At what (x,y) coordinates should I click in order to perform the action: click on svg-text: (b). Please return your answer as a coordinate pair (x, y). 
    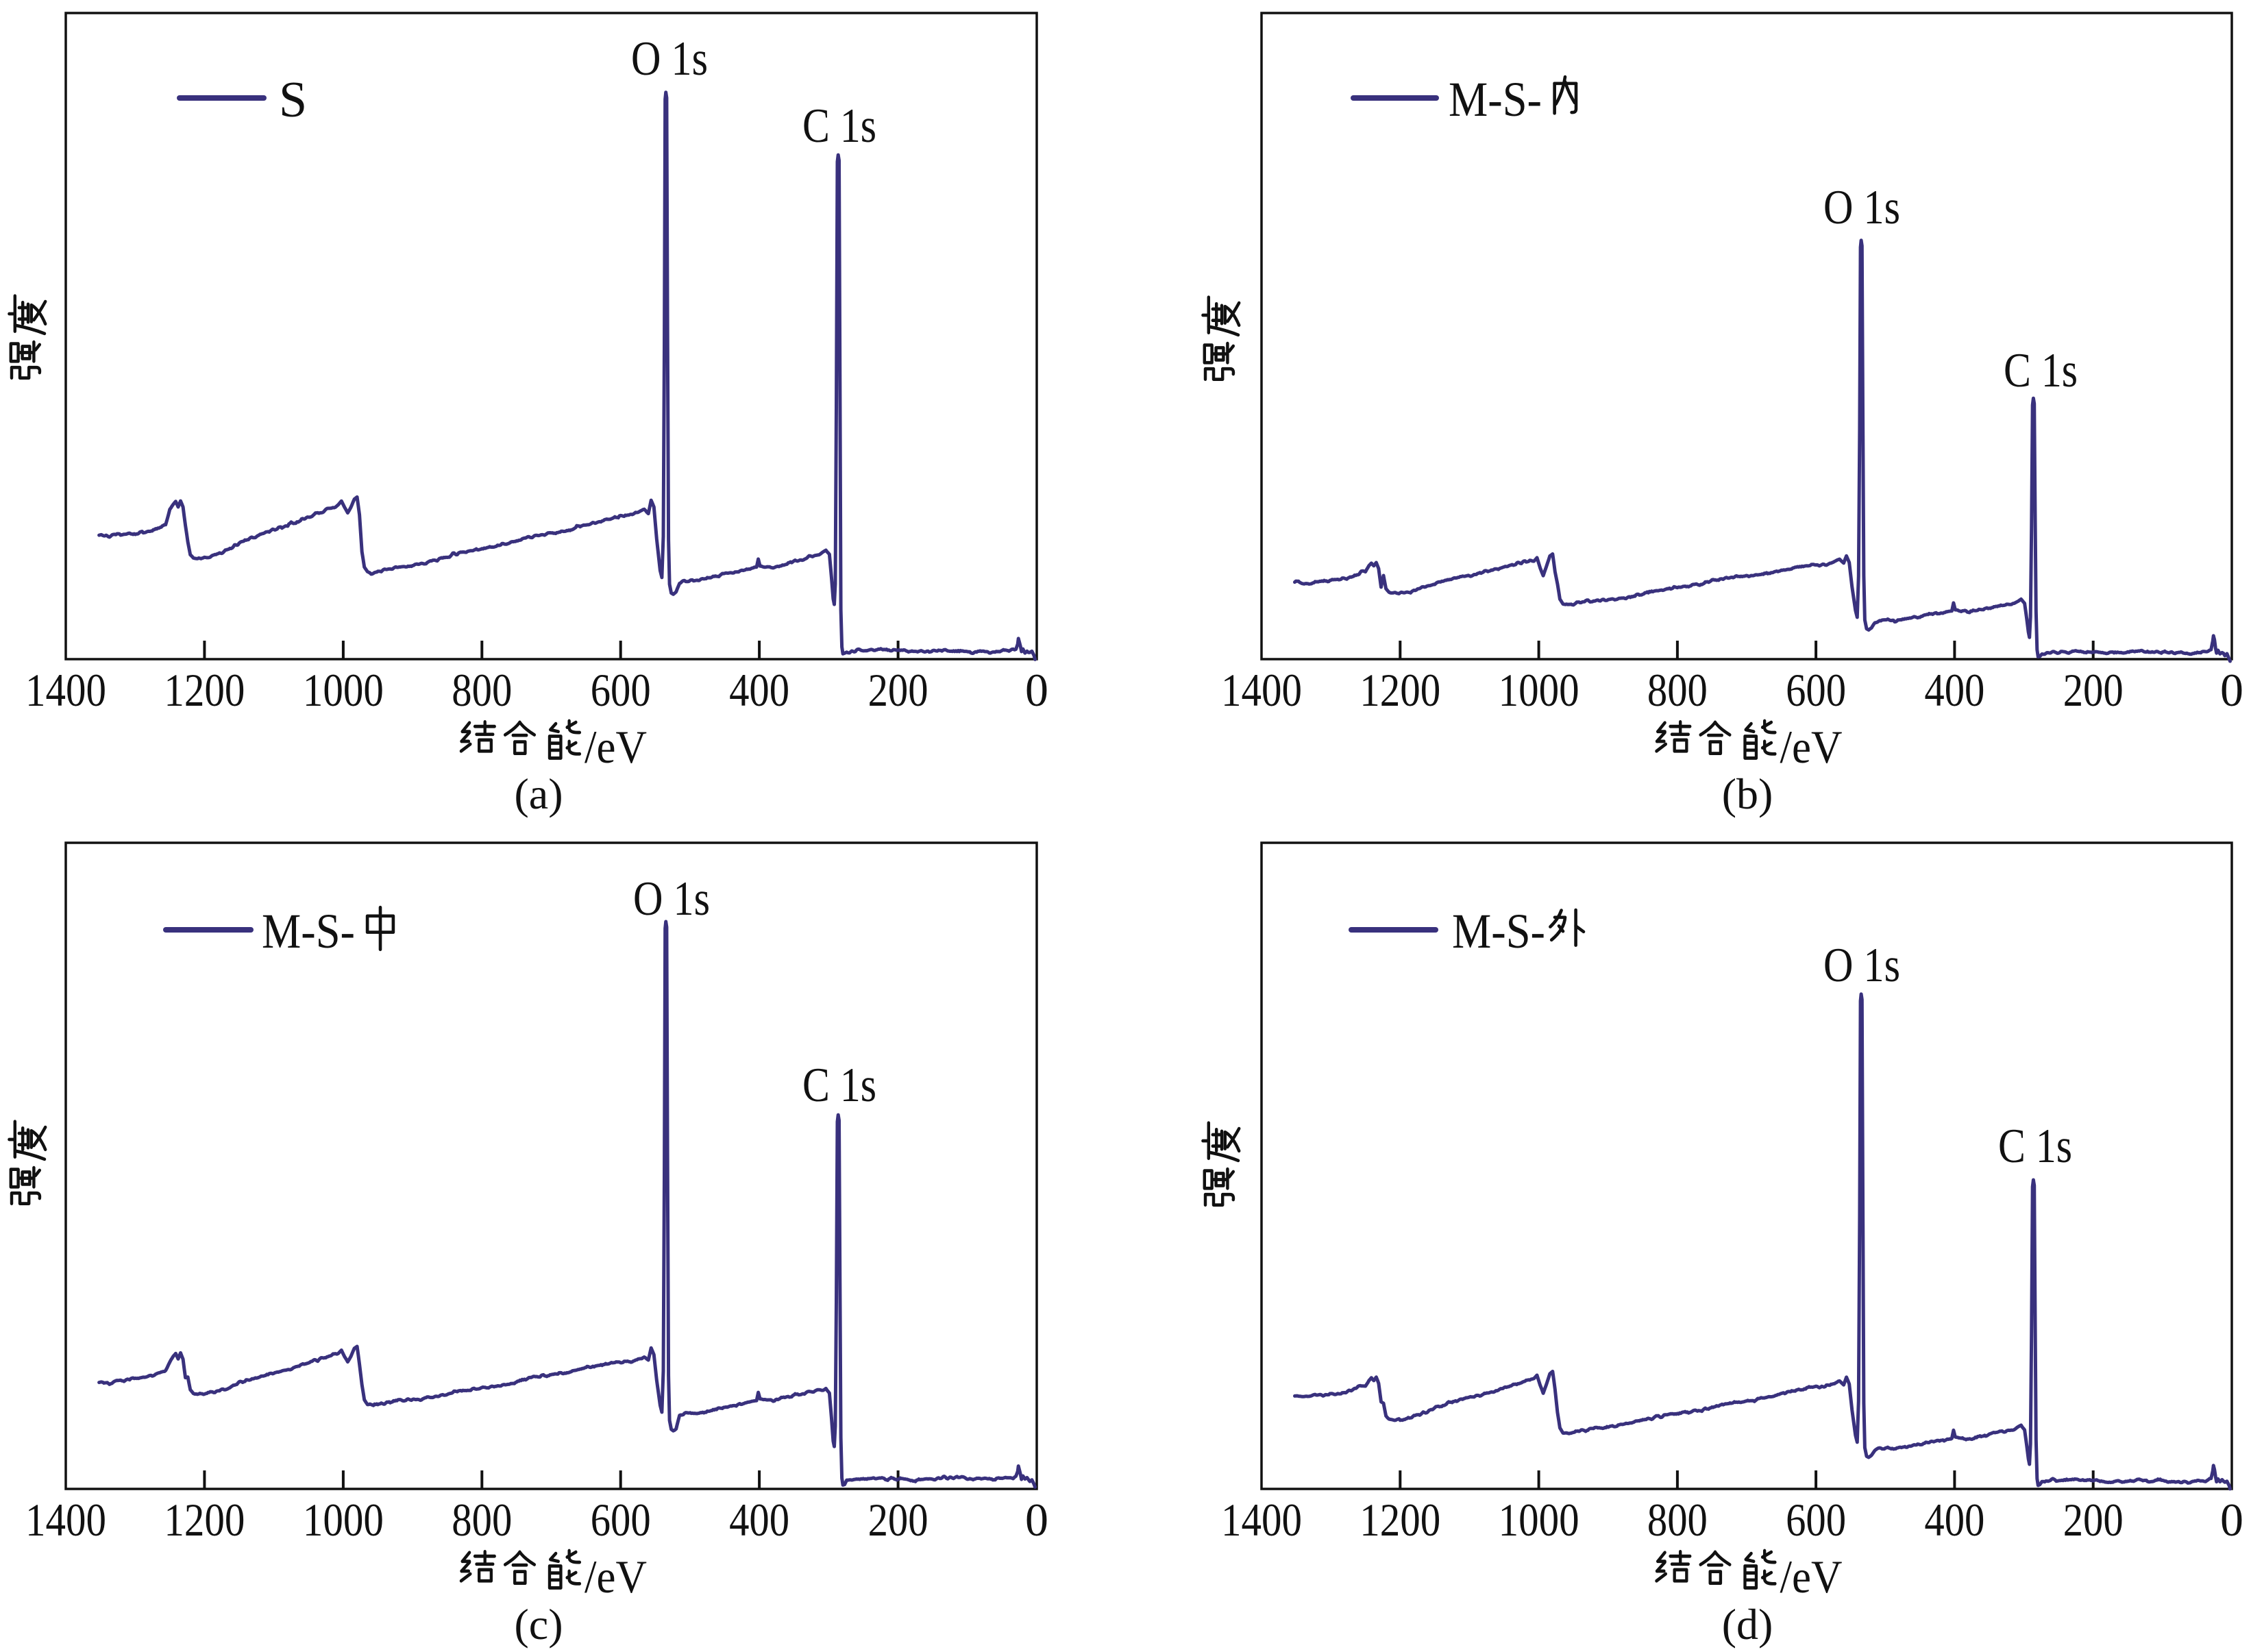
    Looking at the image, I should click on (1747, 794).